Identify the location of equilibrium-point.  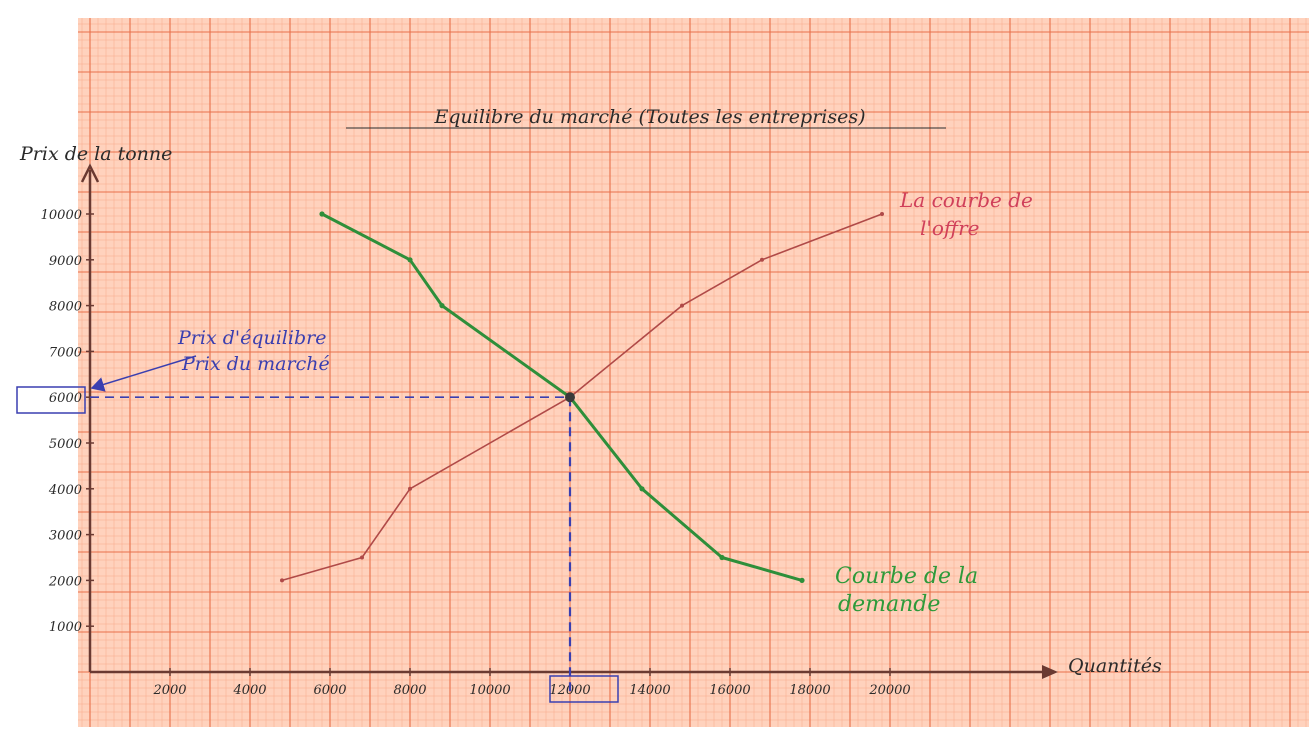
(570, 397).